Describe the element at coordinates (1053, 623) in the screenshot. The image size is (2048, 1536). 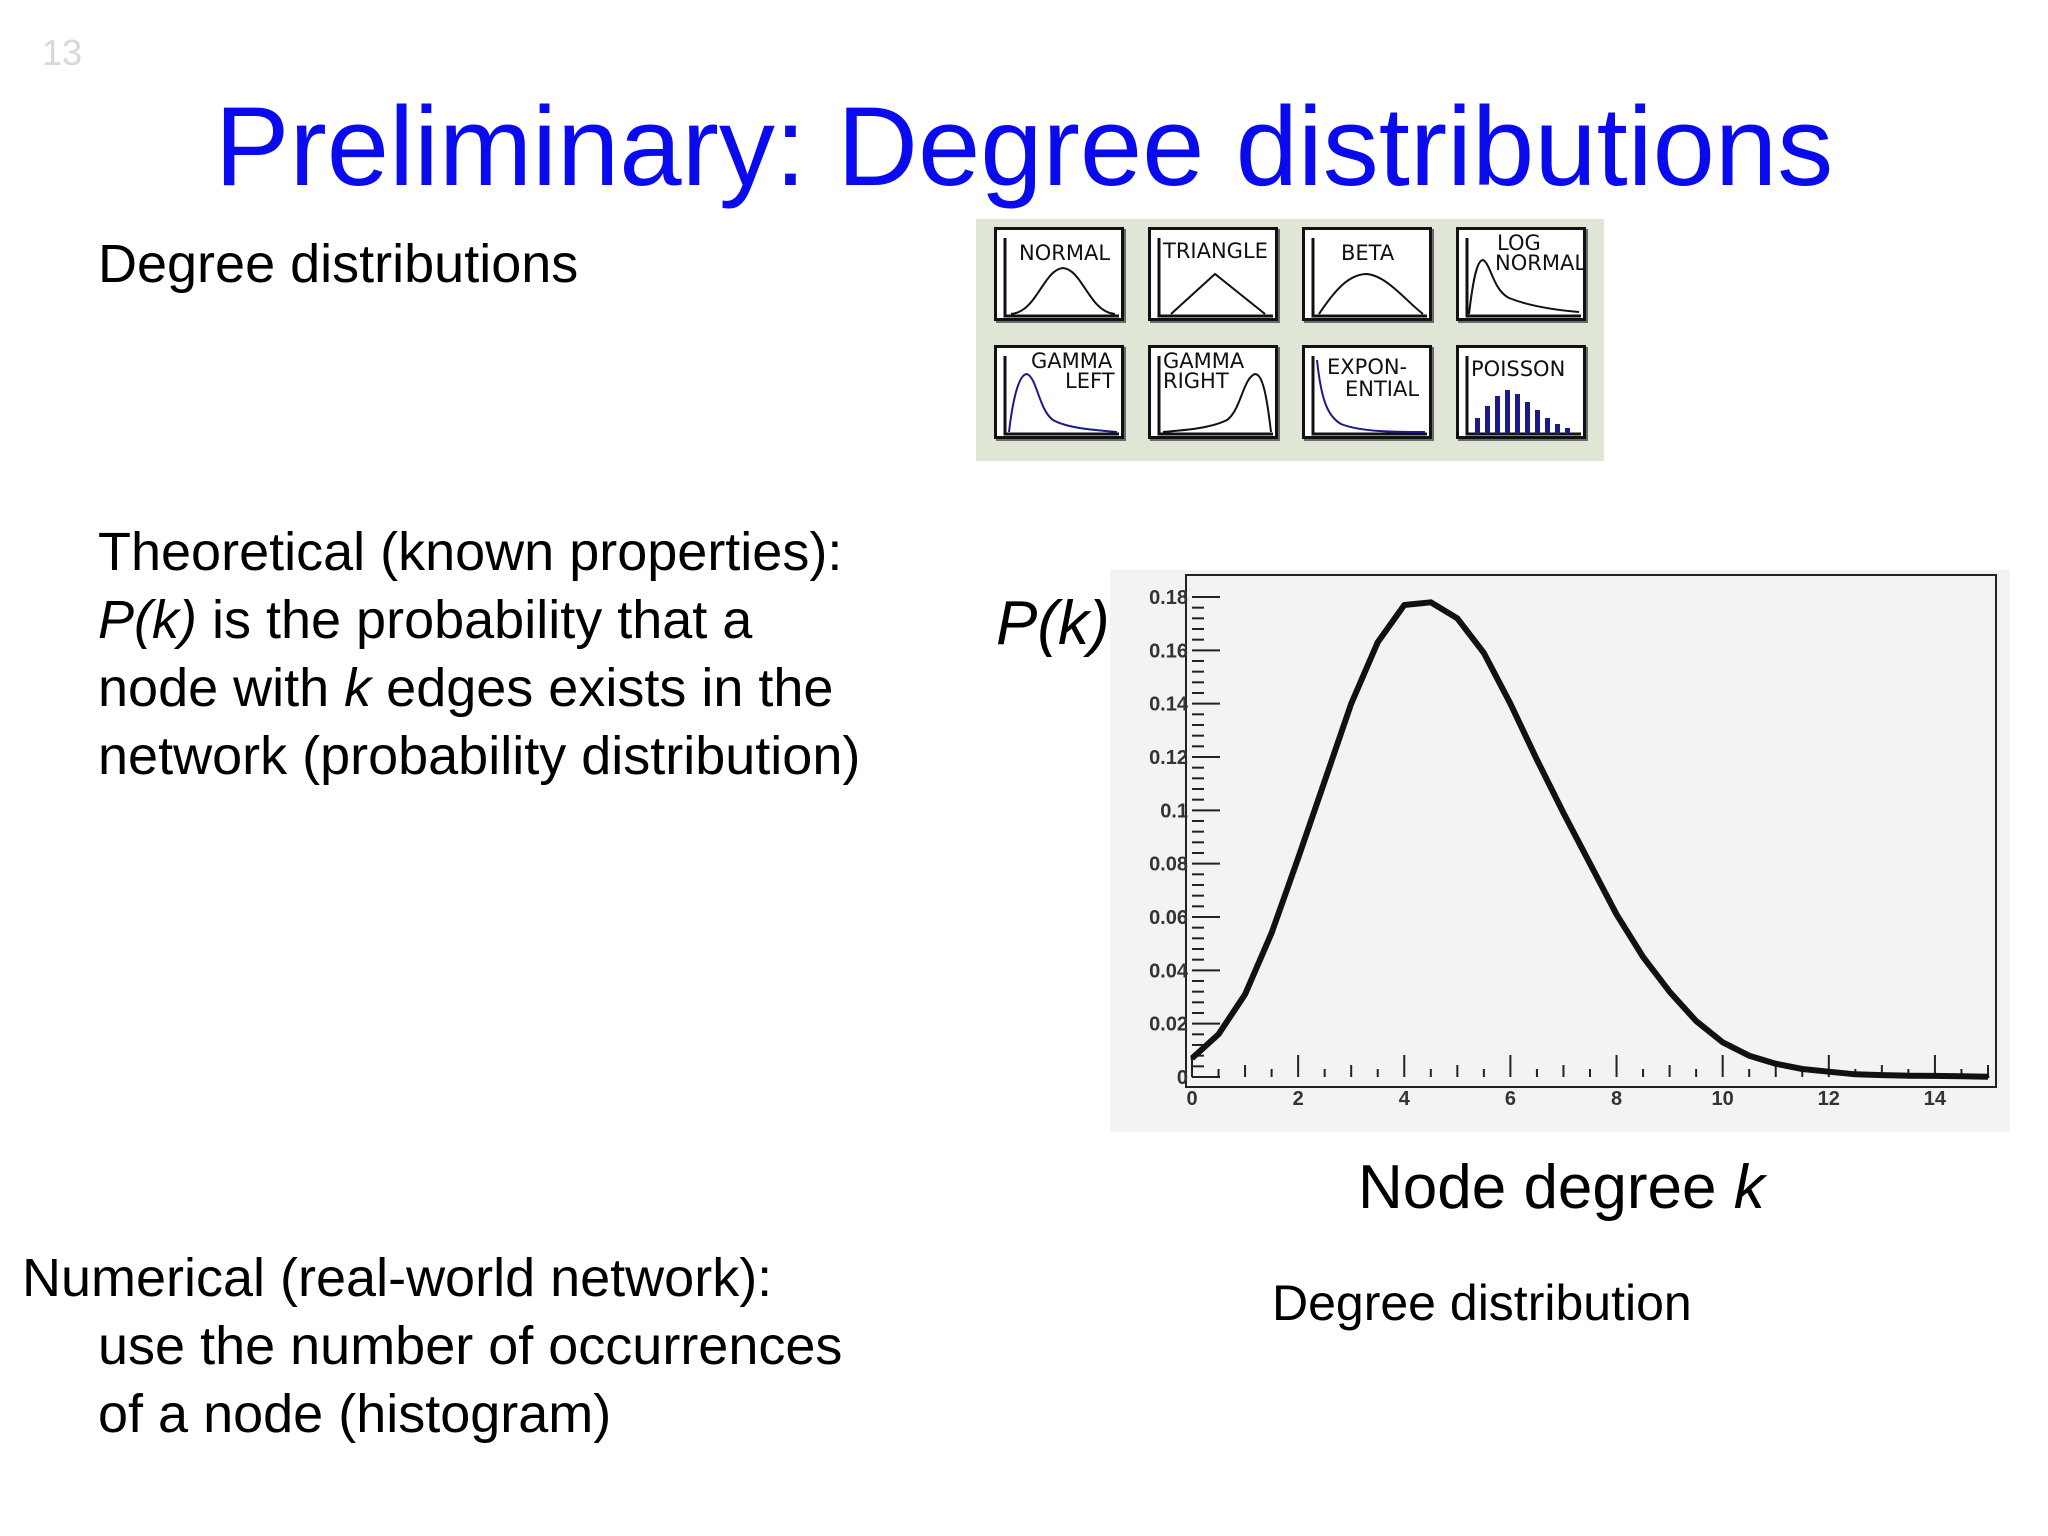
I see `y-axis-label: P(k)` at that location.